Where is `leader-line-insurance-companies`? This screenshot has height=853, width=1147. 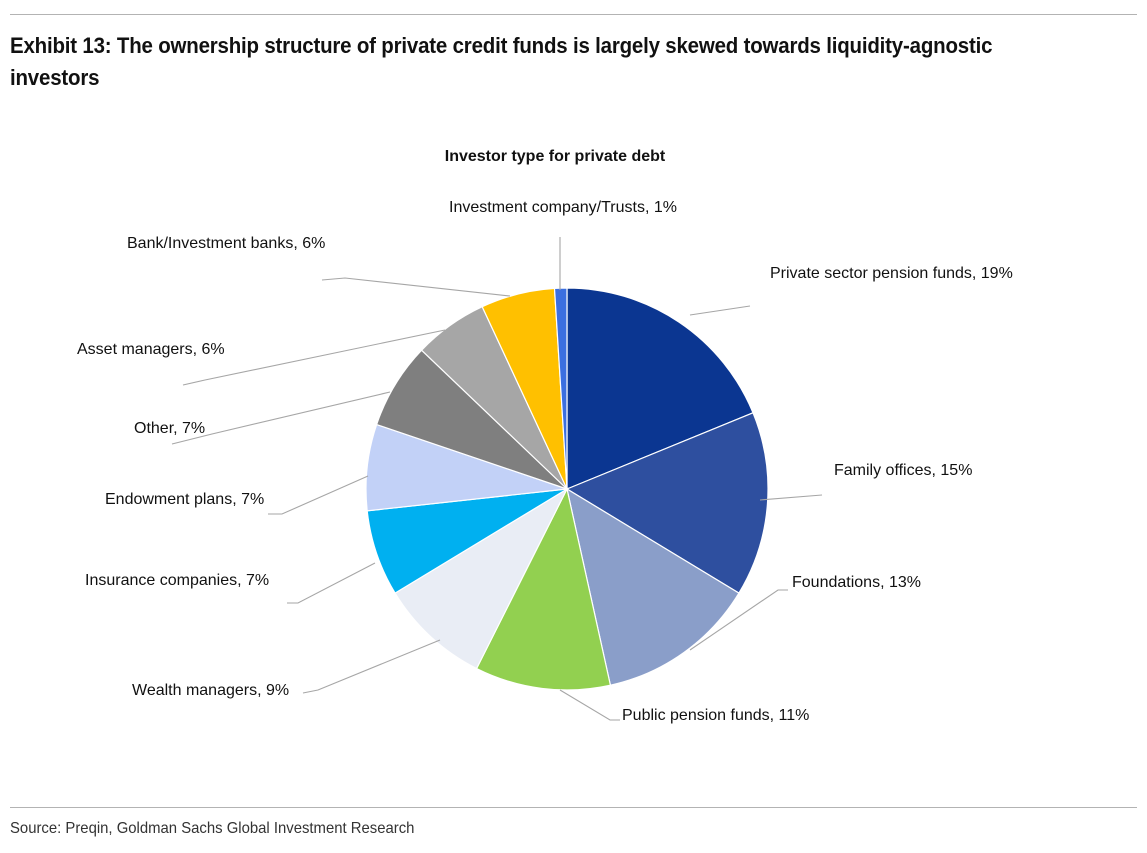 leader-line-insurance-companies is located at coordinates (331, 583).